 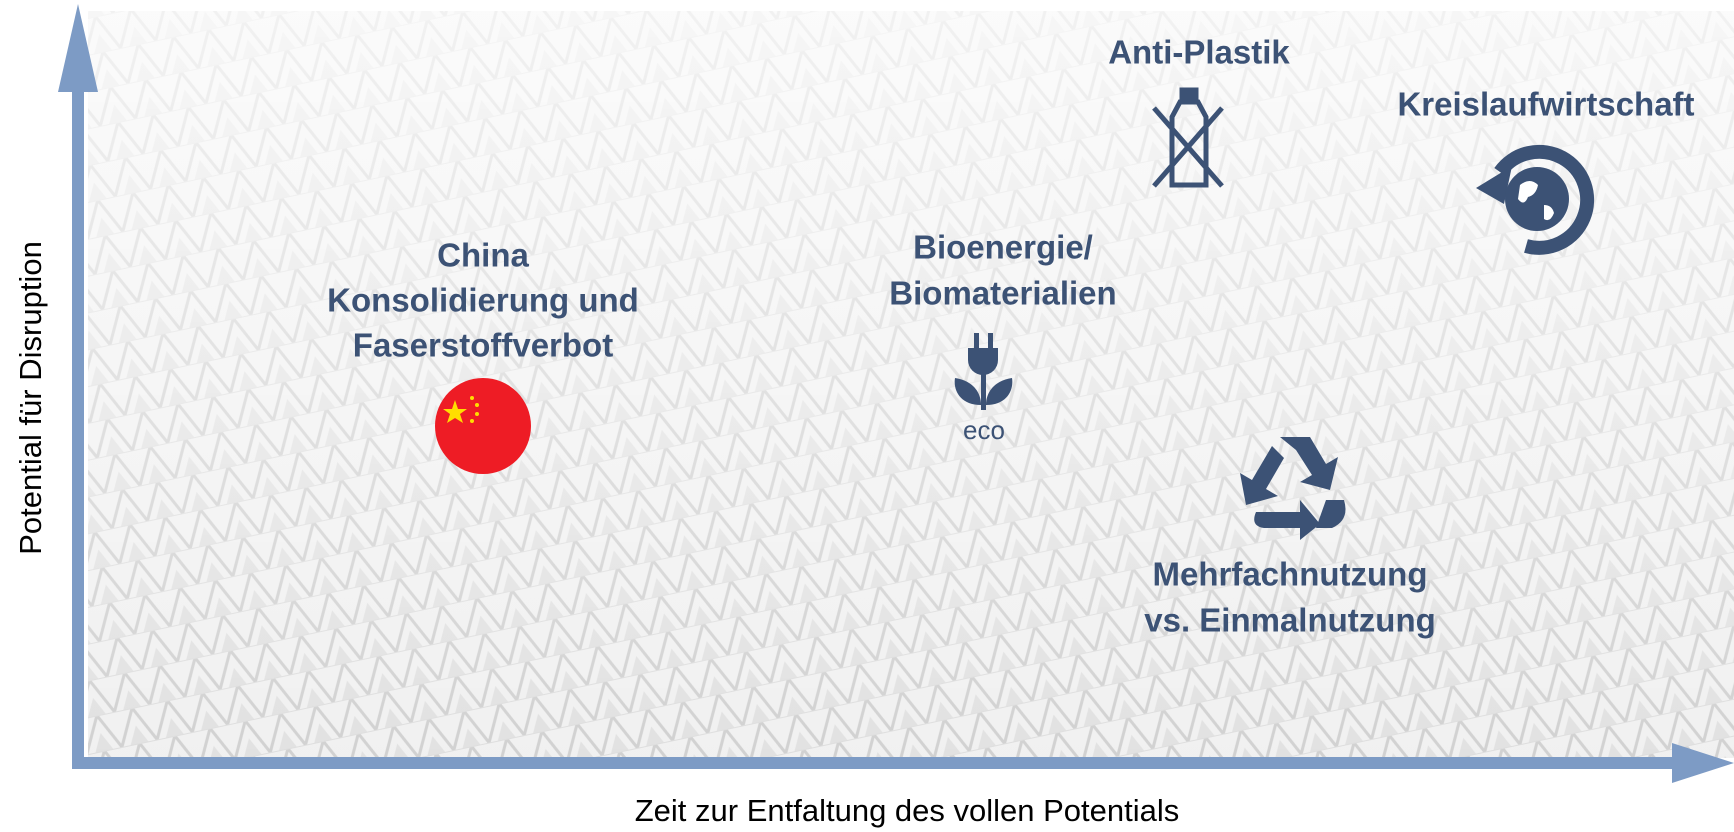 I want to click on node-label: vs. Einmalnutzung, so click(x=1290, y=620).